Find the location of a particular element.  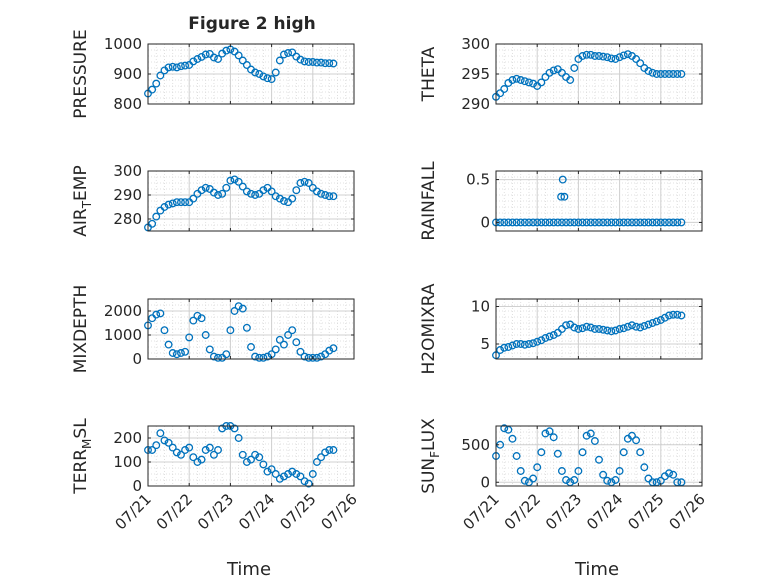

y-axis-label: H2OMIXRA is located at coordinates (429, 328).